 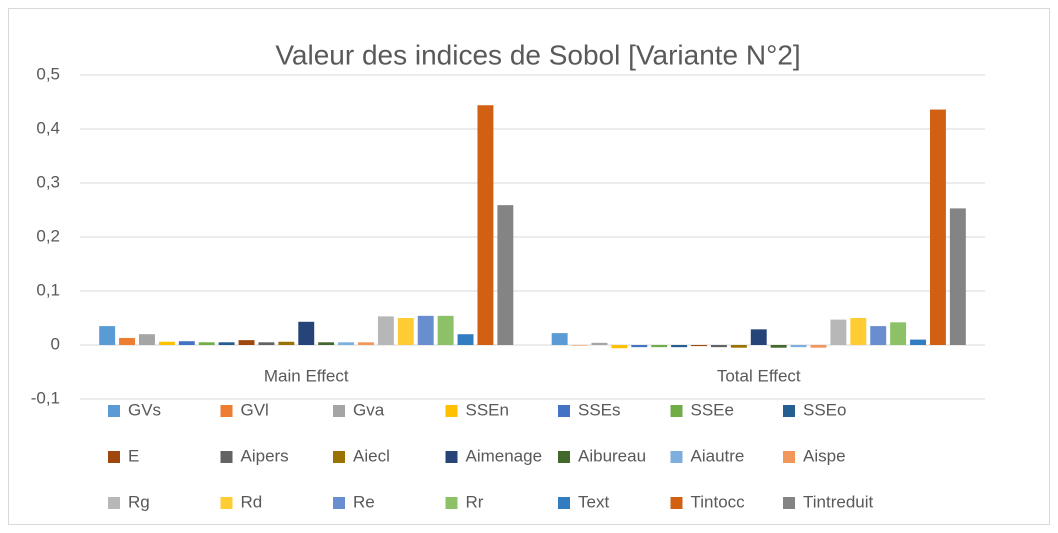 I want to click on legend-label: Aimenage, so click(x=504, y=455).